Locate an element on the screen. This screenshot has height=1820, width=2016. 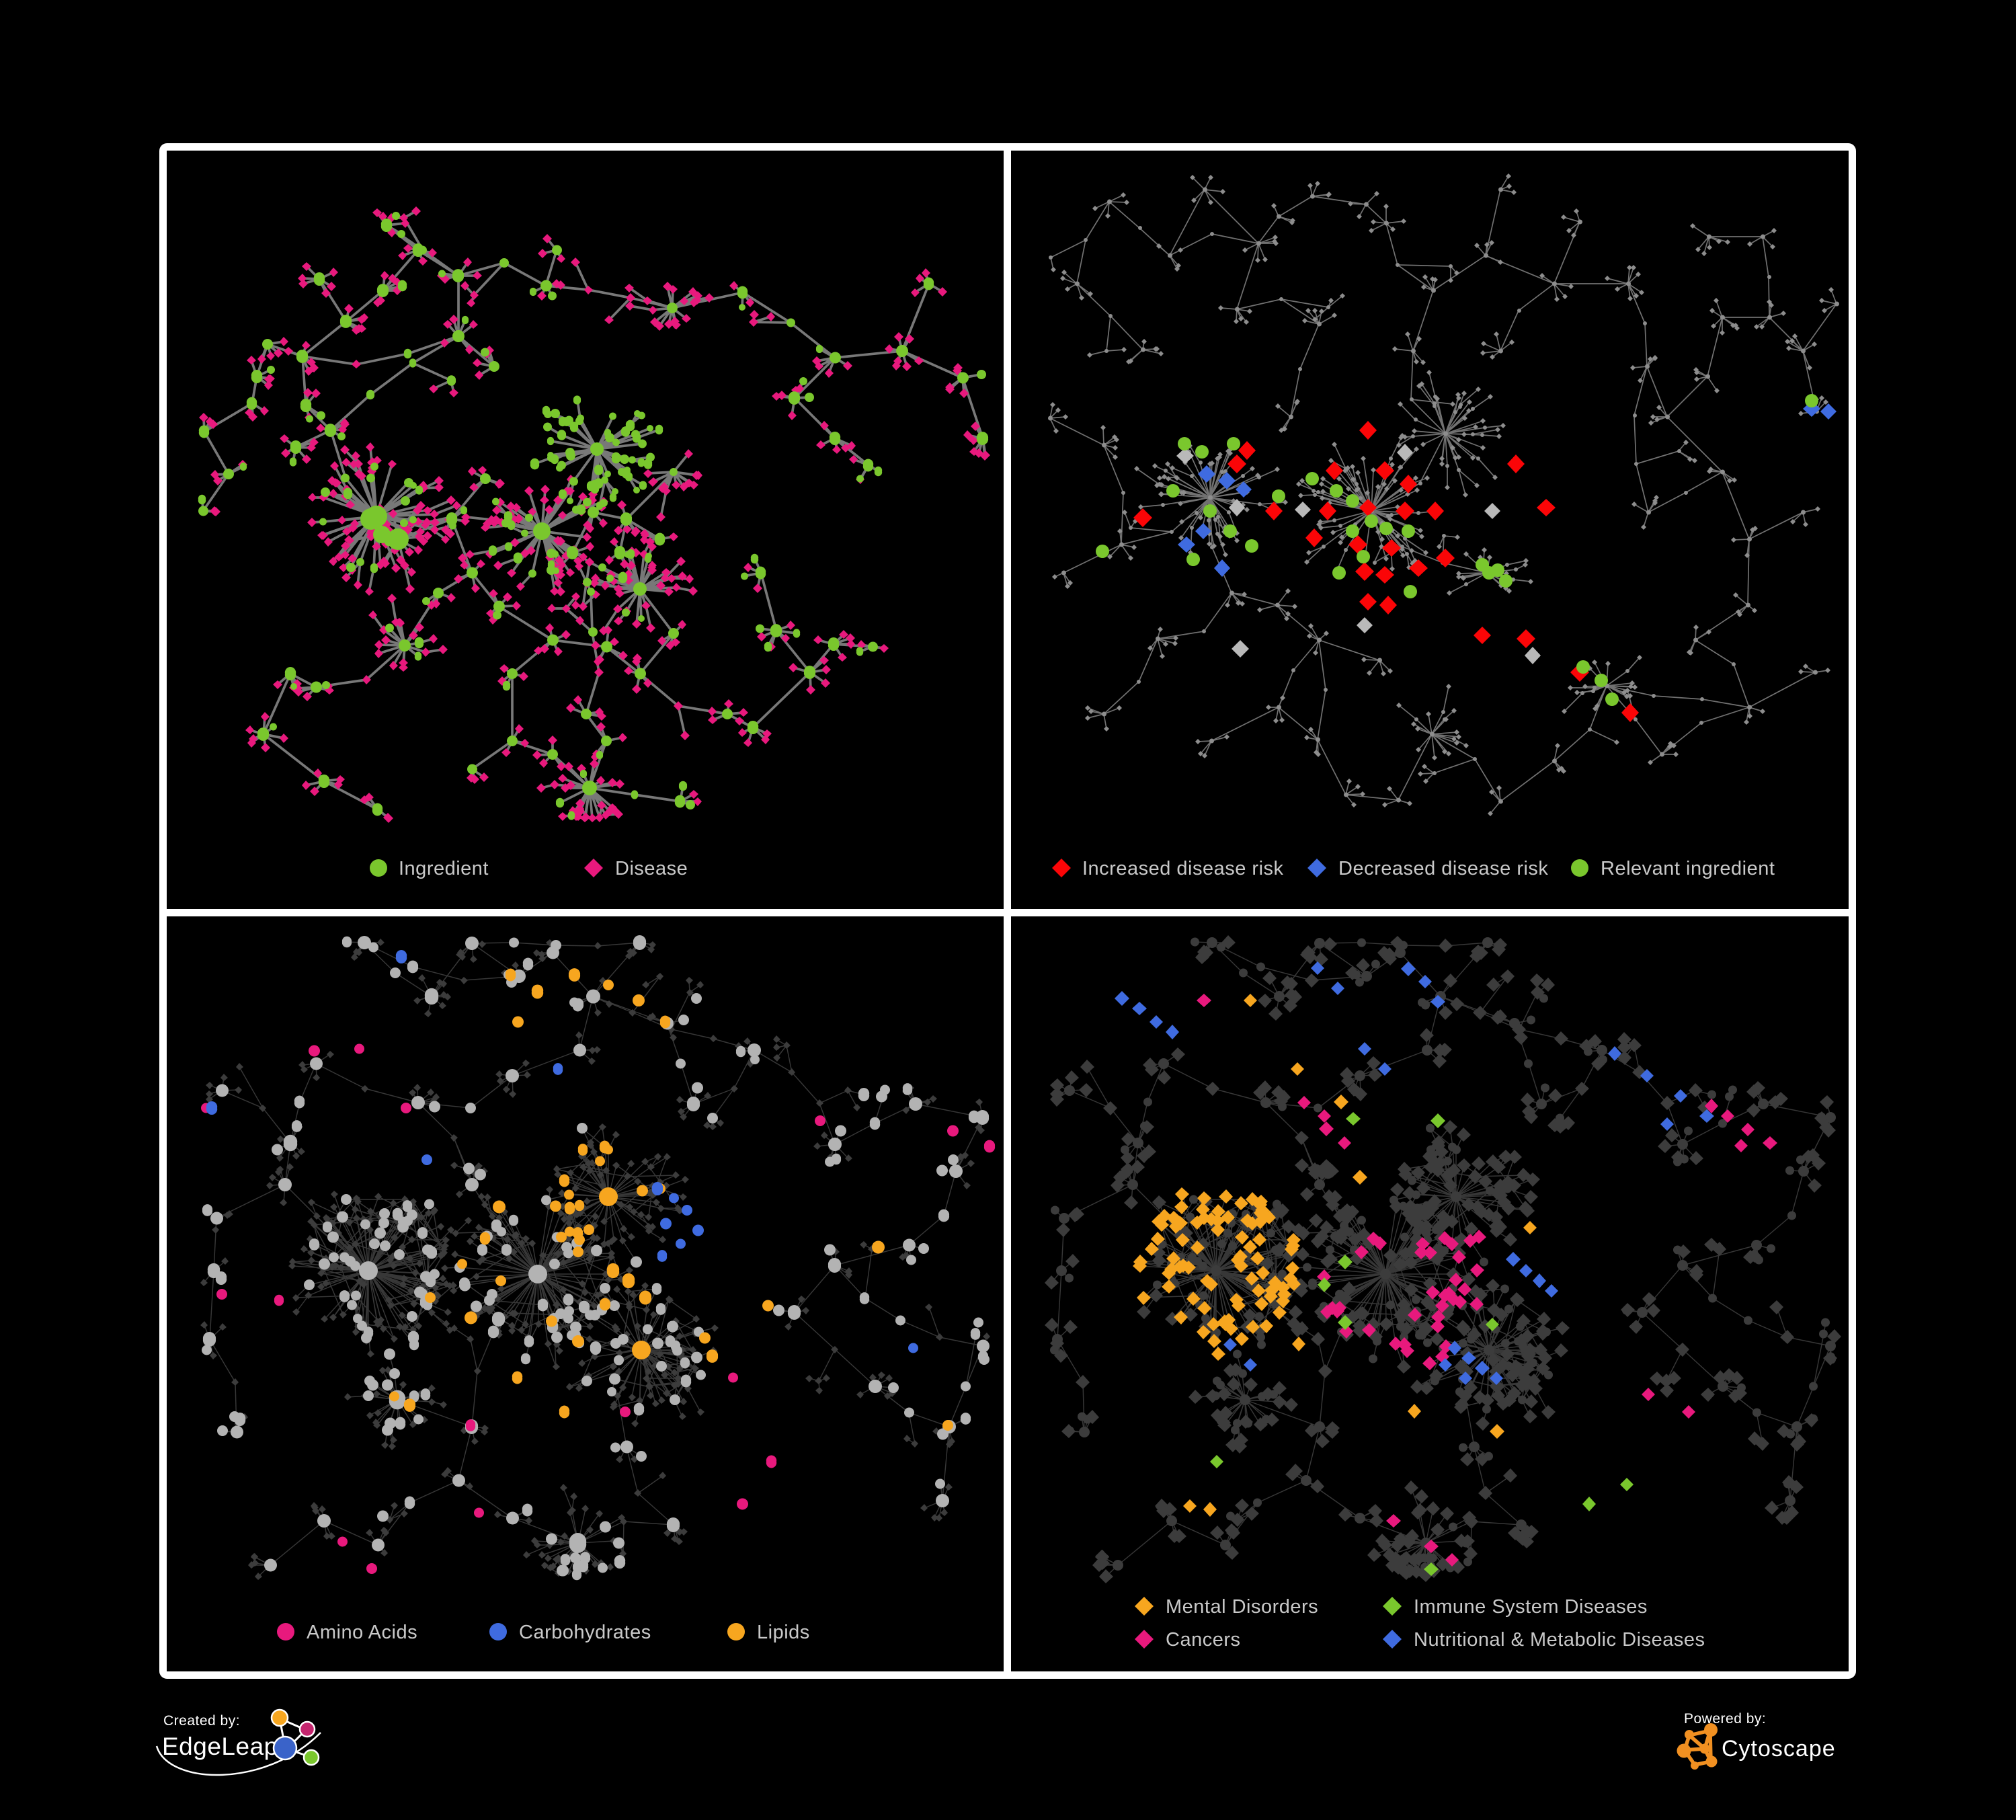
svg-text: Lipids is located at coordinates (783, 1632).